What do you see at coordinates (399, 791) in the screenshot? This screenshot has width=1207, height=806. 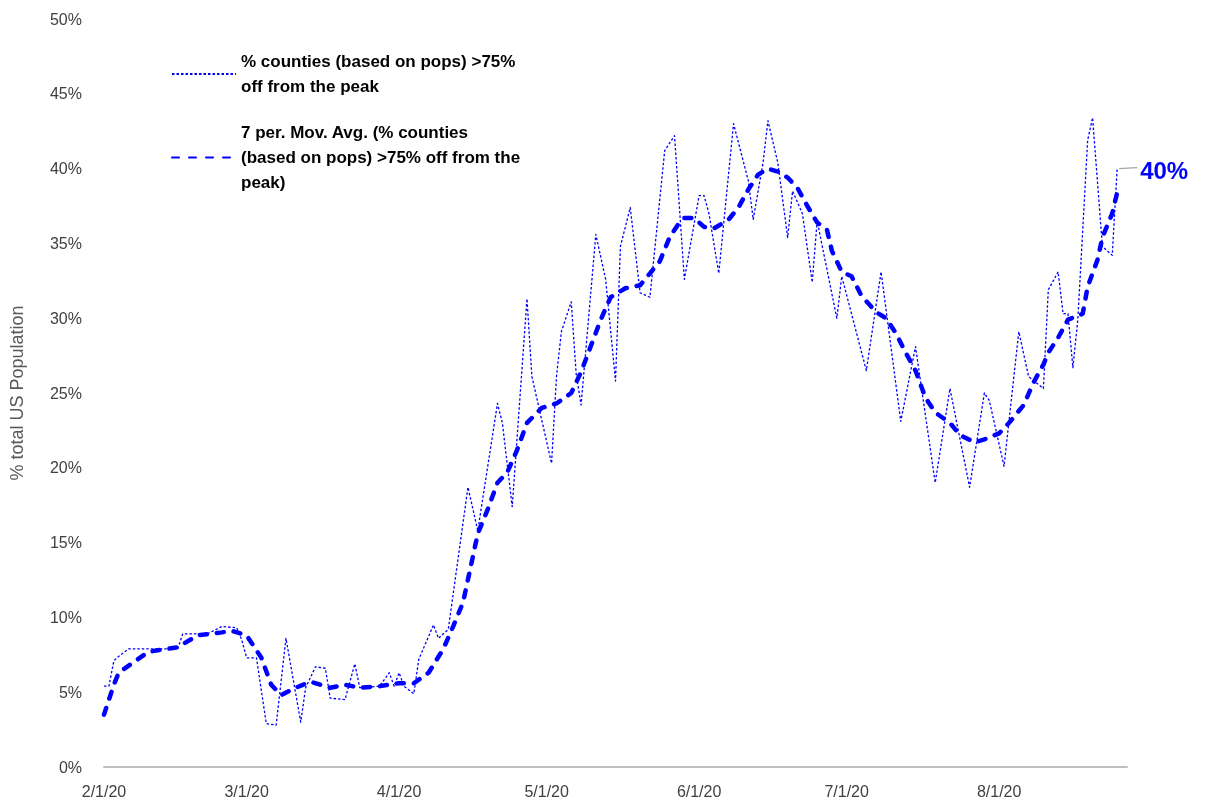 I see `x-tick-label: 4/1/20` at bounding box center [399, 791].